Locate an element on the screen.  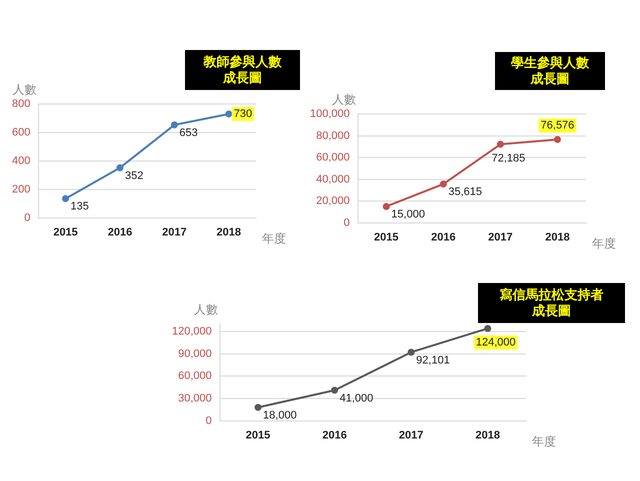
y-tick-label: 800 is located at coordinates (21, 104).